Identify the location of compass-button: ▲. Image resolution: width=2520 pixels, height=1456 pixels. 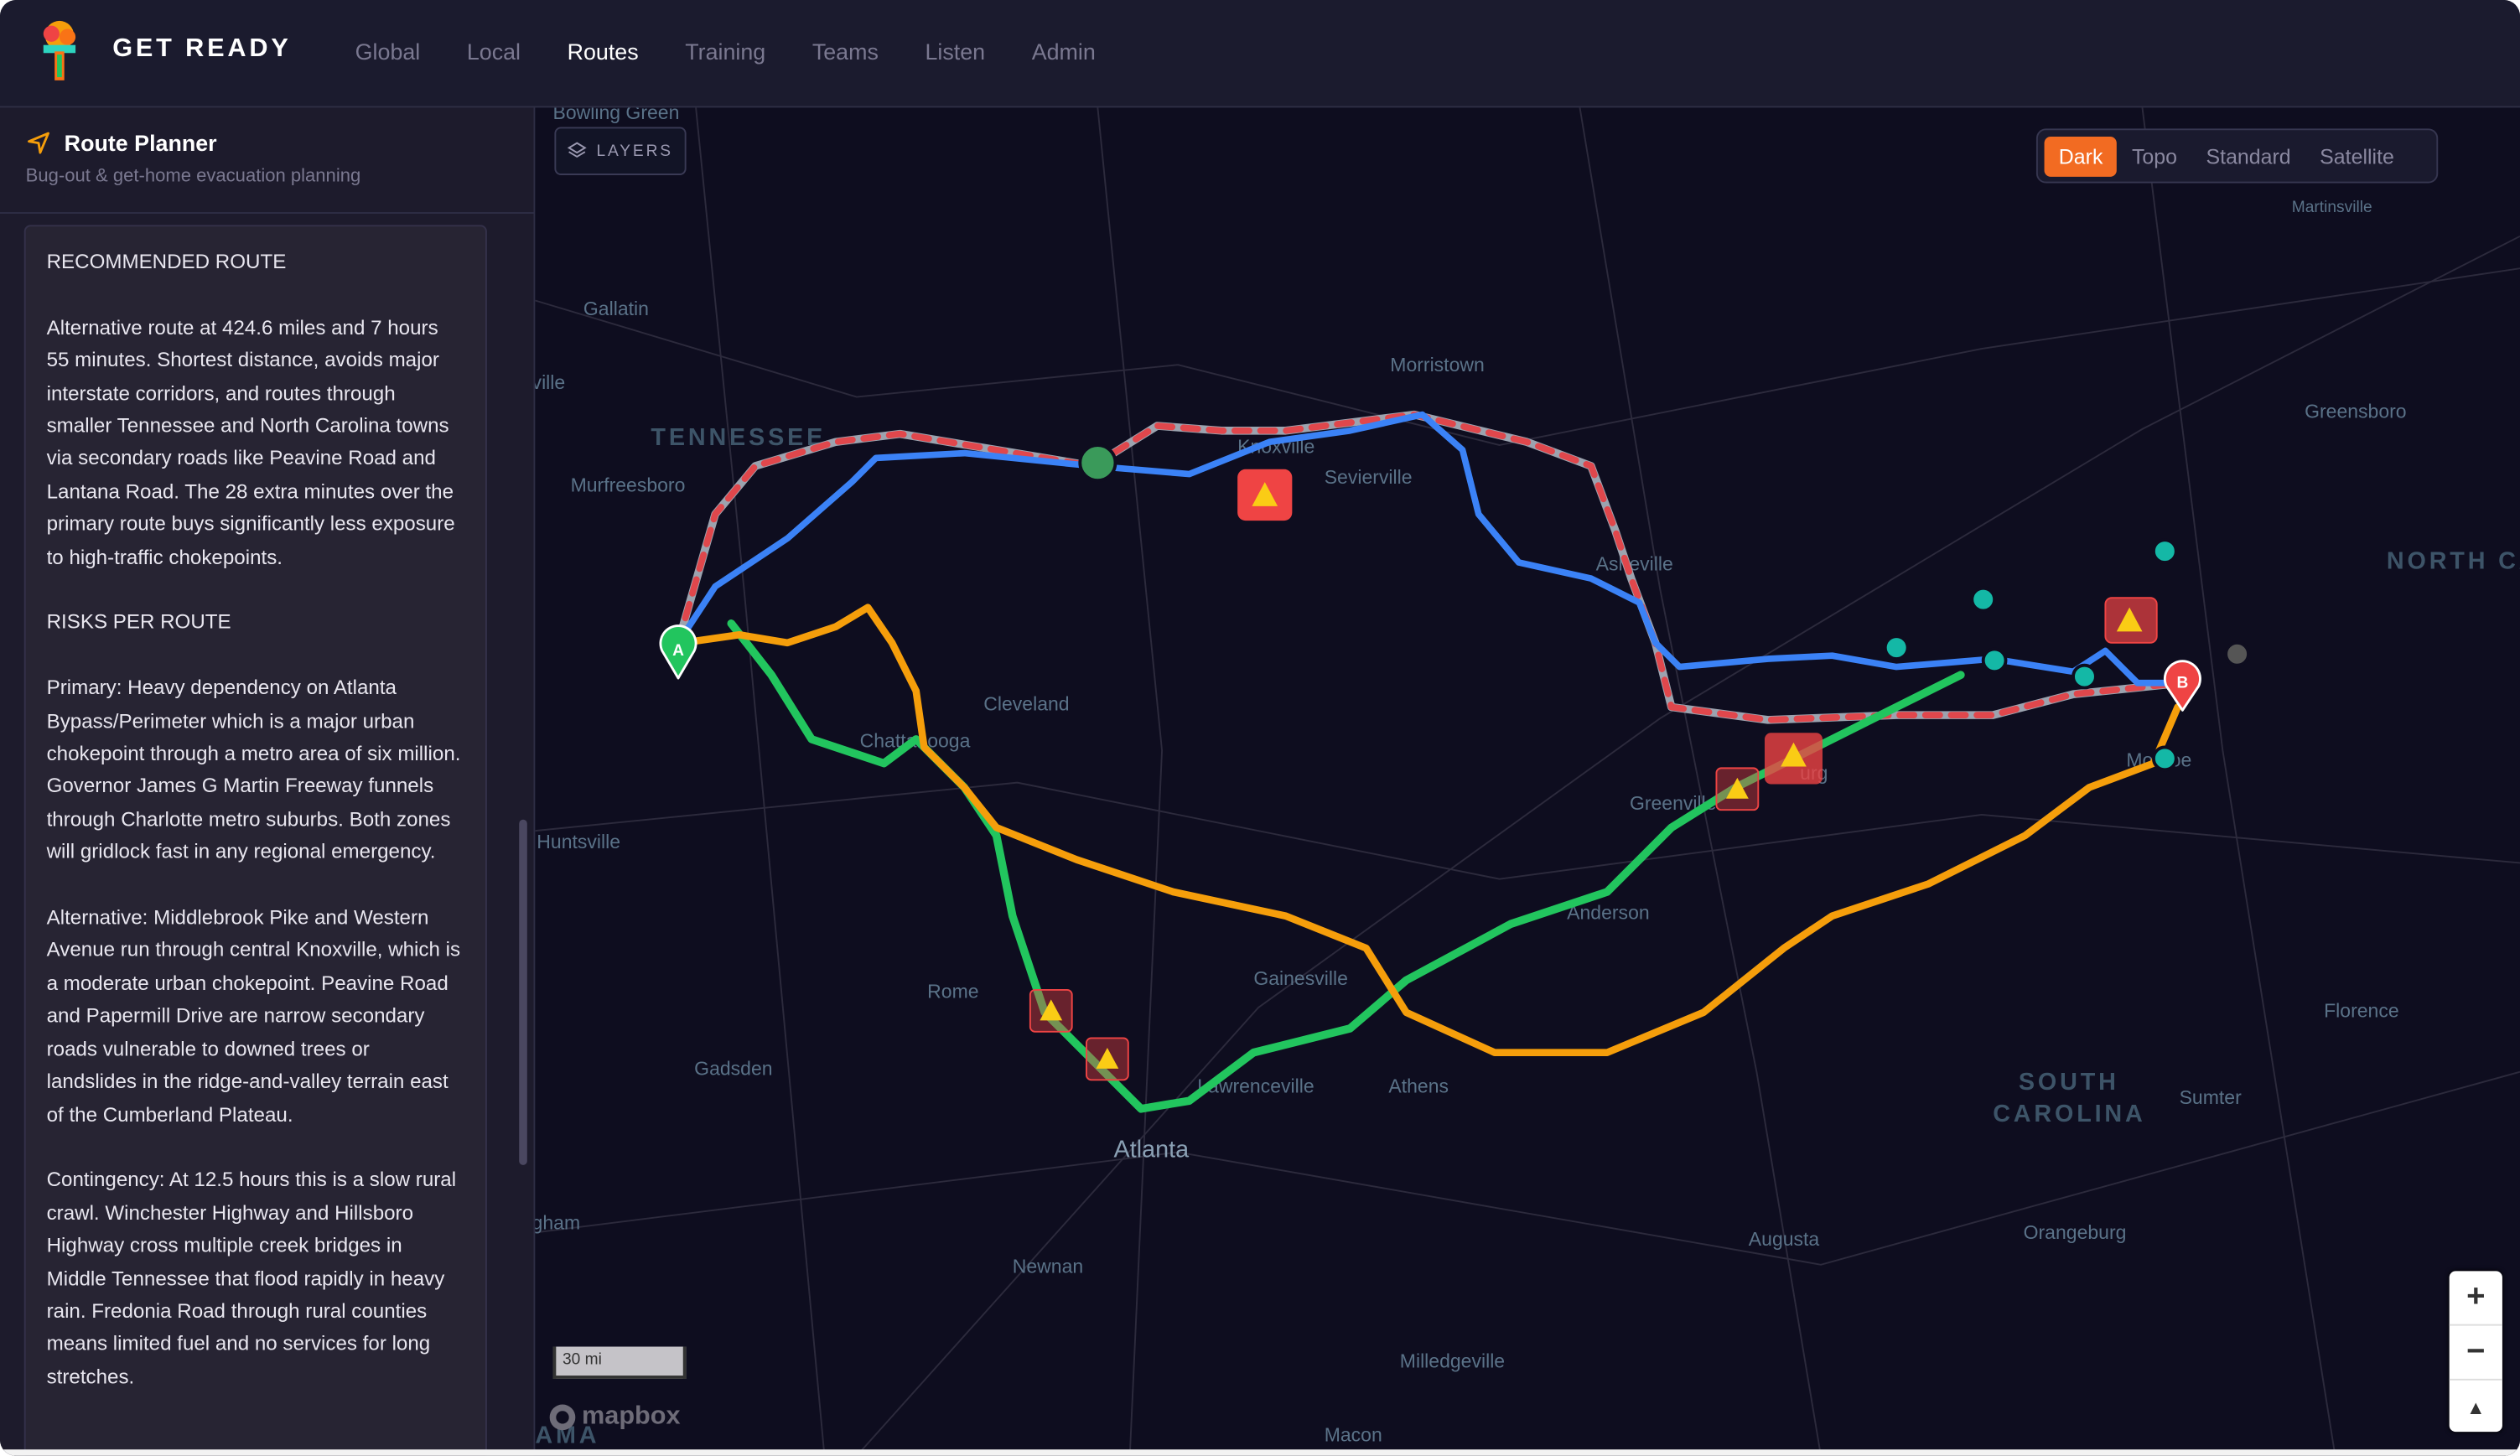
(2476, 1407).